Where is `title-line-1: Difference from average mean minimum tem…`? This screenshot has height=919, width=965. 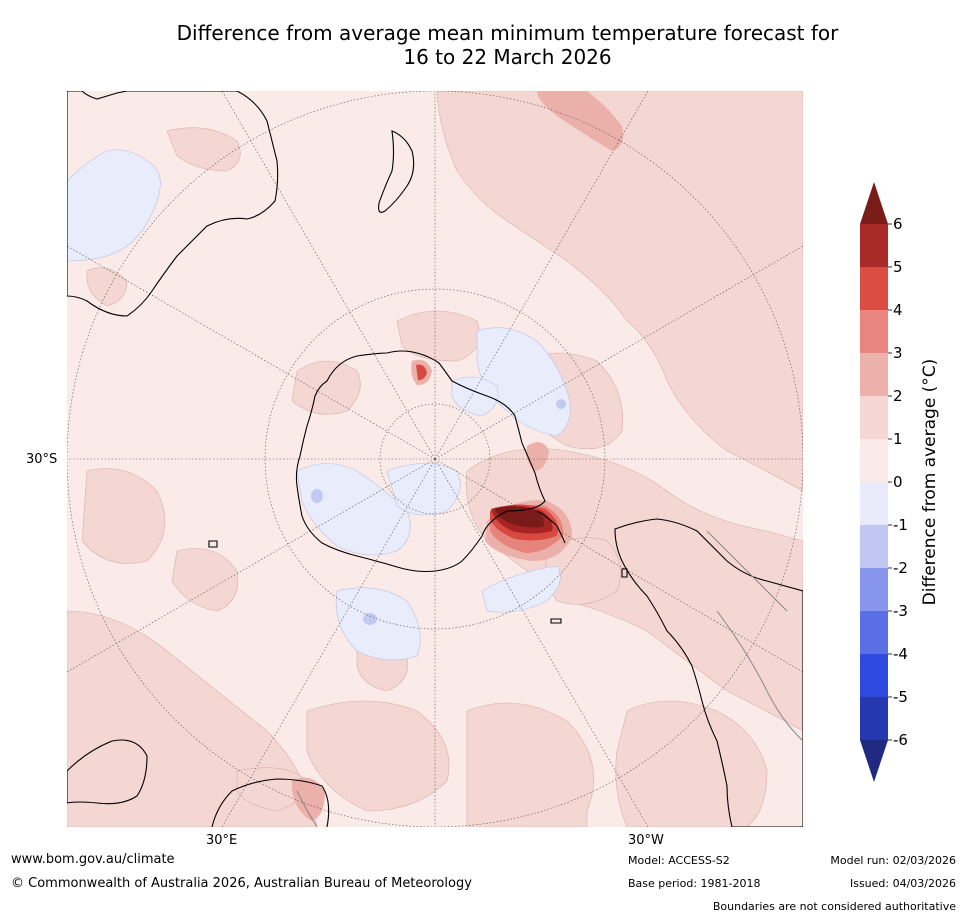 title-line-1: Difference from average mean minimum tem… is located at coordinates (507, 33).